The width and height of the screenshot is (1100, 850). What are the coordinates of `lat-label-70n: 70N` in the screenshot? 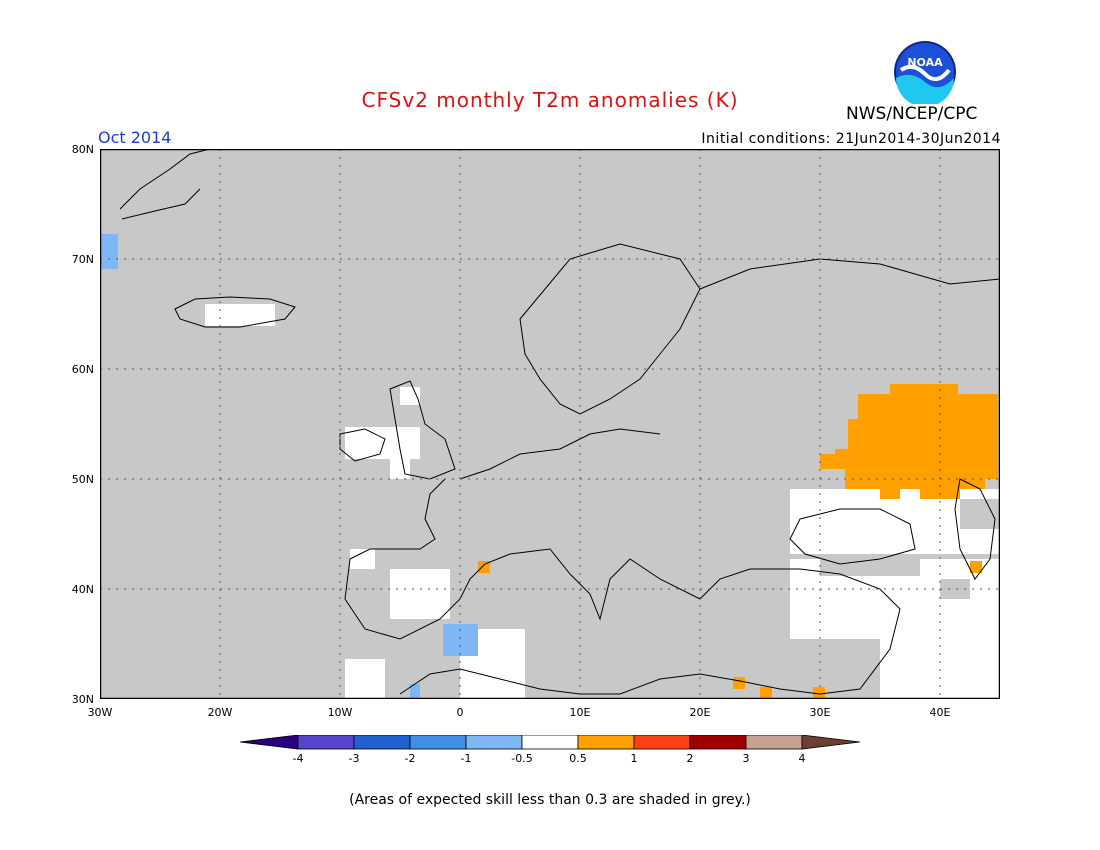 It's located at (82, 259).